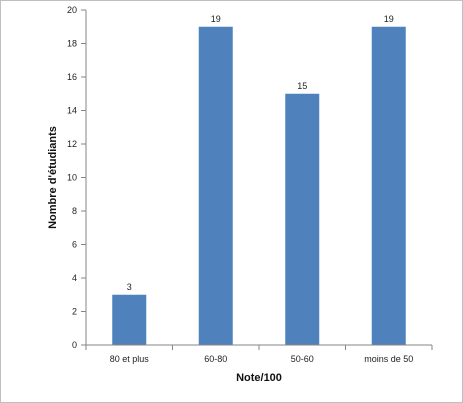  I want to click on x-tick-label: 80 et plus, so click(130, 359).